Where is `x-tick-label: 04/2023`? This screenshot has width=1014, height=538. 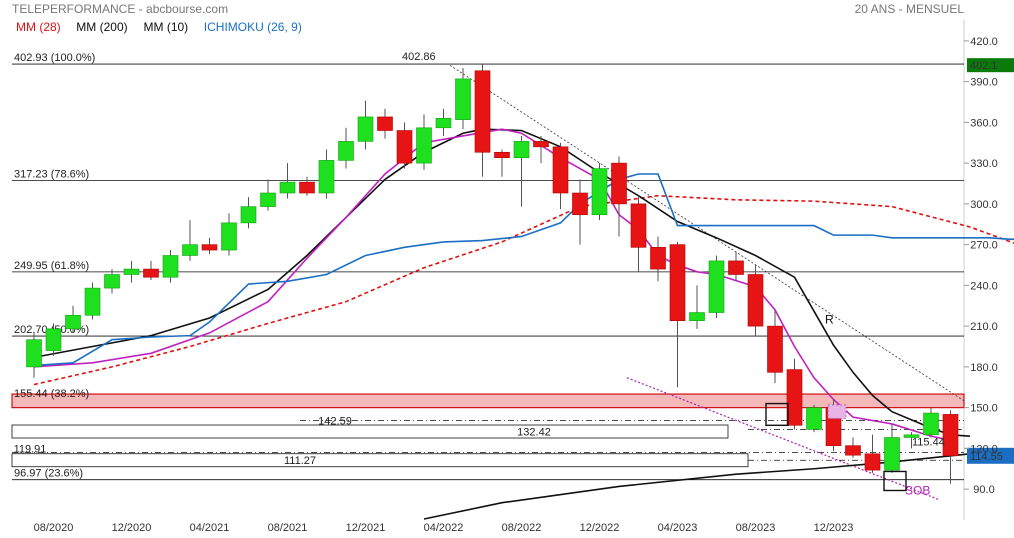
x-tick-label: 04/2023 is located at coordinates (678, 528).